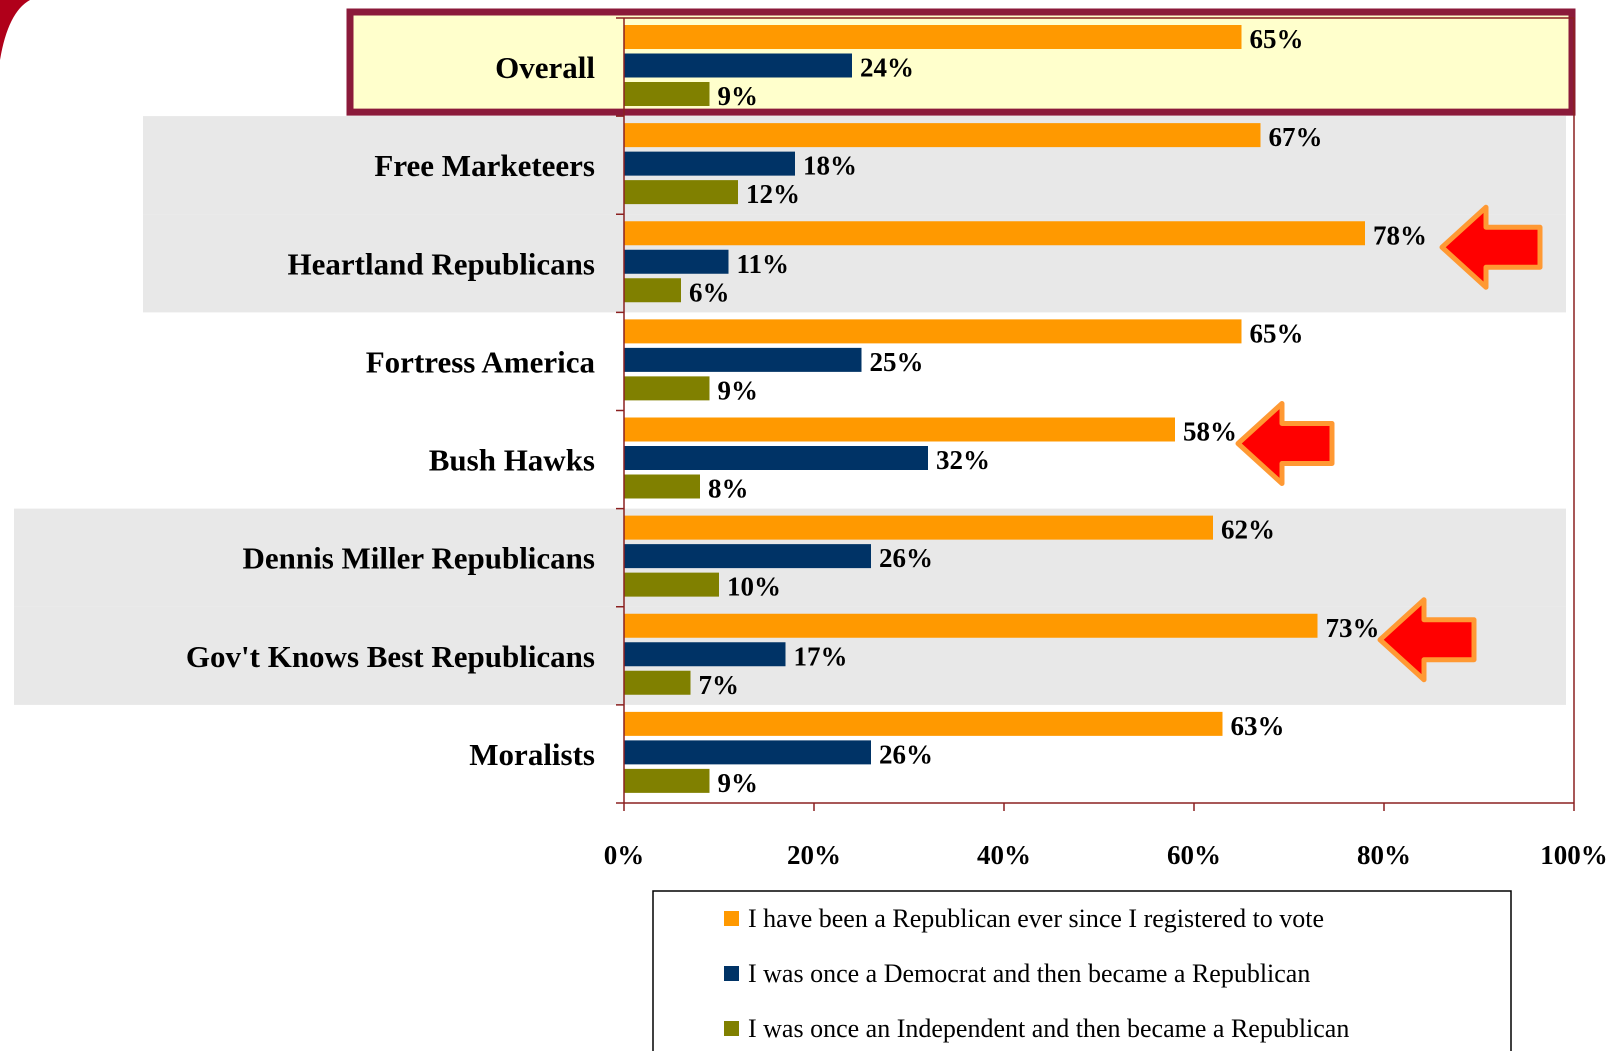 The image size is (1612, 1051). I want to click on category-label-overall: Overall, so click(545, 67).